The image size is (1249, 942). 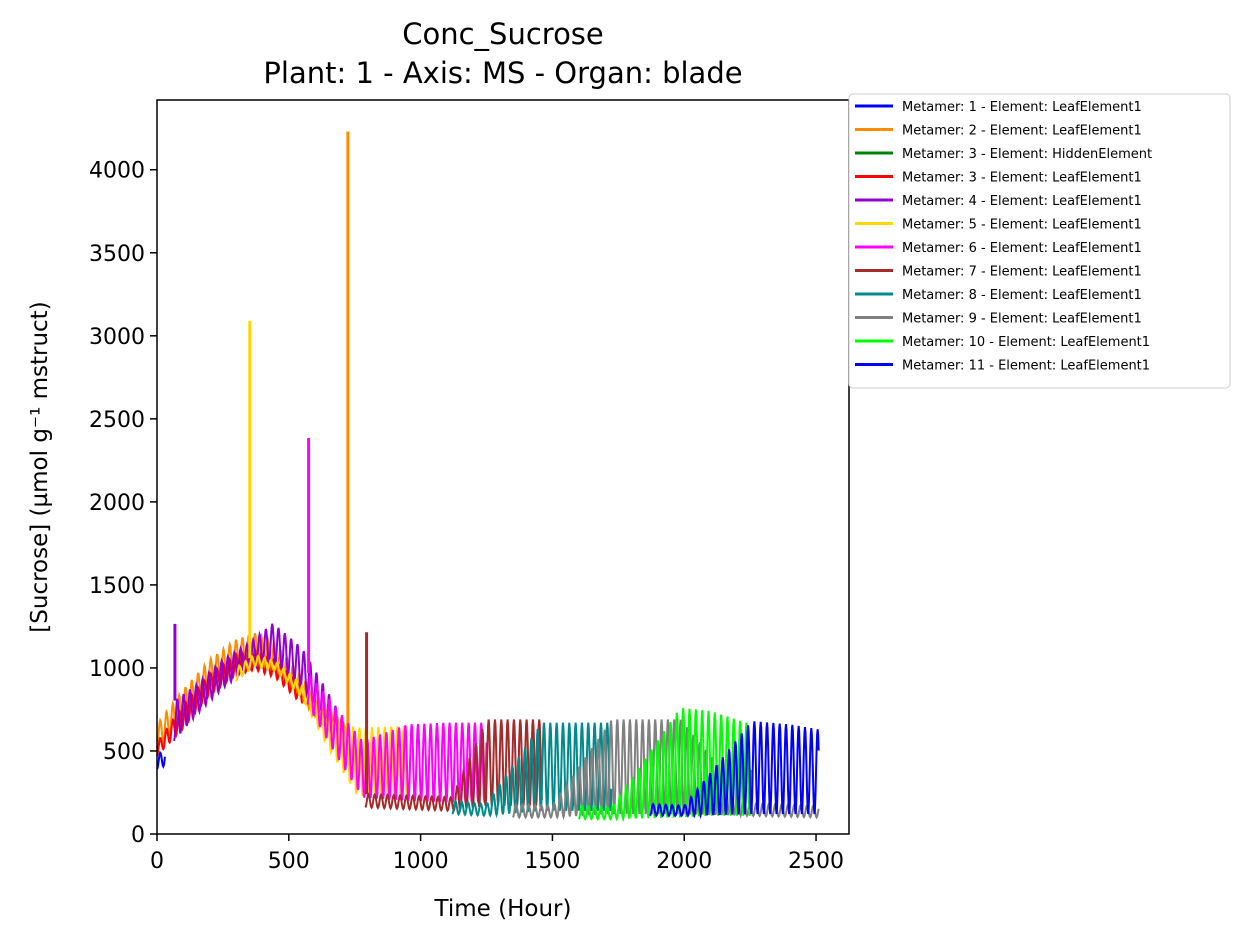 What do you see at coordinates (1022, 248) in the screenshot?
I see `legend-entry: Metamer: 6 - Element: LeafElement1` at bounding box center [1022, 248].